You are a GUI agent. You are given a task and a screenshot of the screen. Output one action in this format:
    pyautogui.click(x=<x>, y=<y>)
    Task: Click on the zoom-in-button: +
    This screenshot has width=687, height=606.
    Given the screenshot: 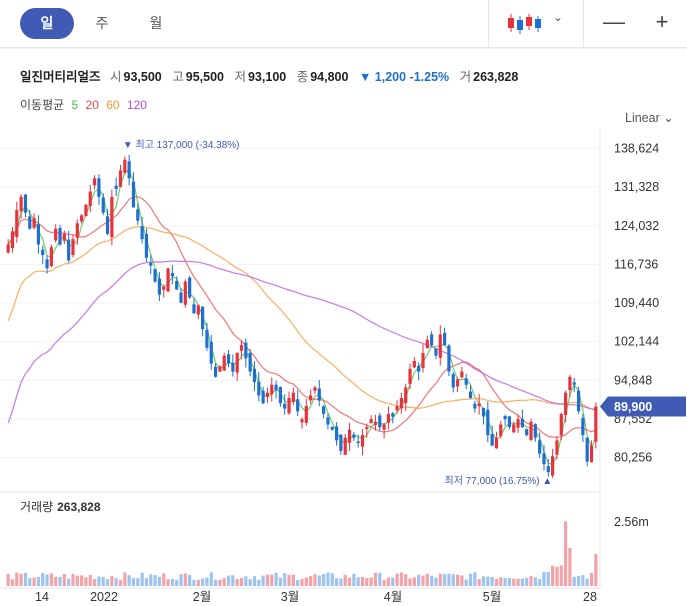 What is the action you would take?
    pyautogui.click(x=662, y=21)
    